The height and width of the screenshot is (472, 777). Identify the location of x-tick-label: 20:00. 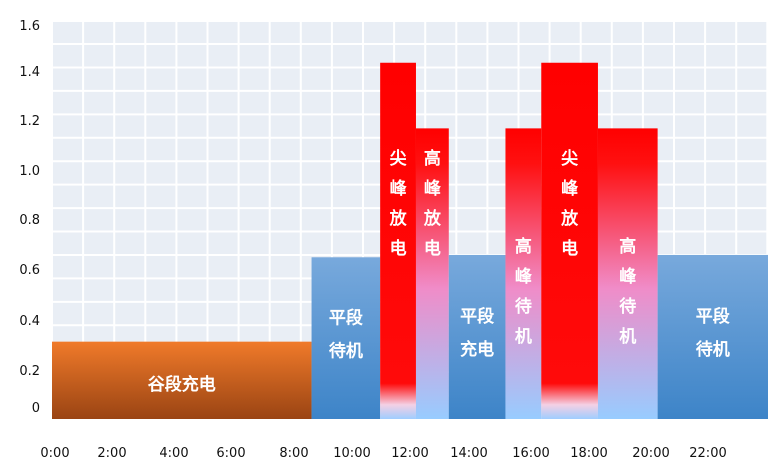
(650, 453).